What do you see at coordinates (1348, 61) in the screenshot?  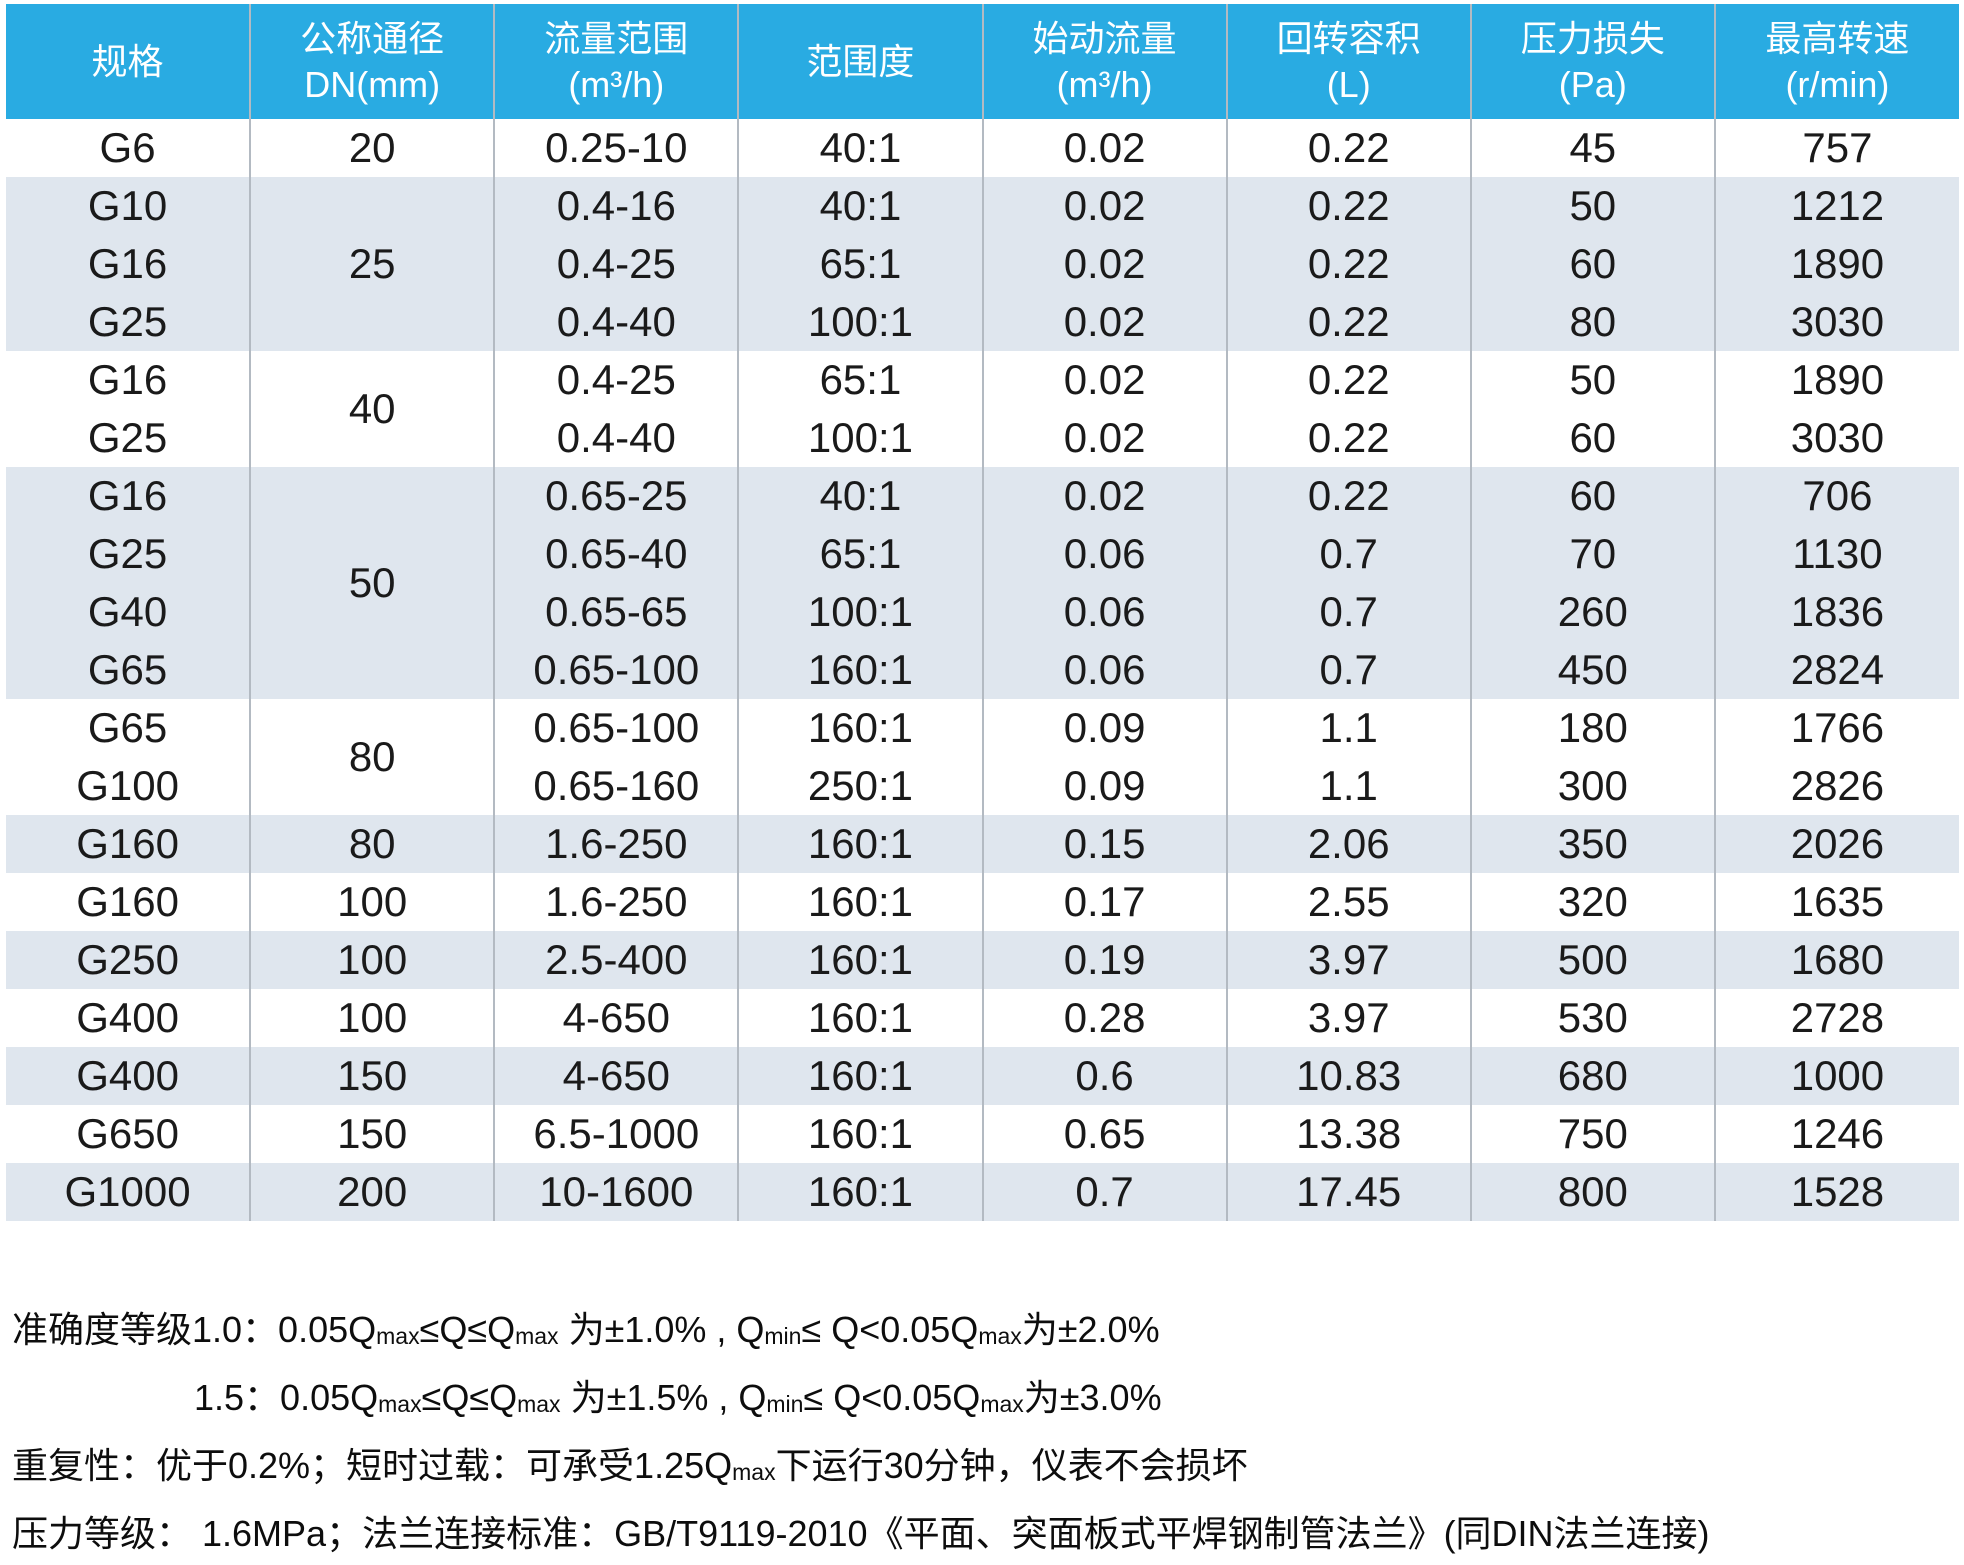 I see `col-header-rotary-volume: 回转容积 (L)` at bounding box center [1348, 61].